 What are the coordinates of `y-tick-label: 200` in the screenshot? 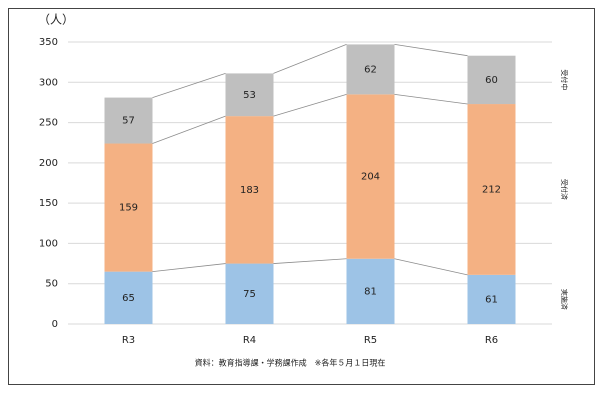 It's located at (48, 163).